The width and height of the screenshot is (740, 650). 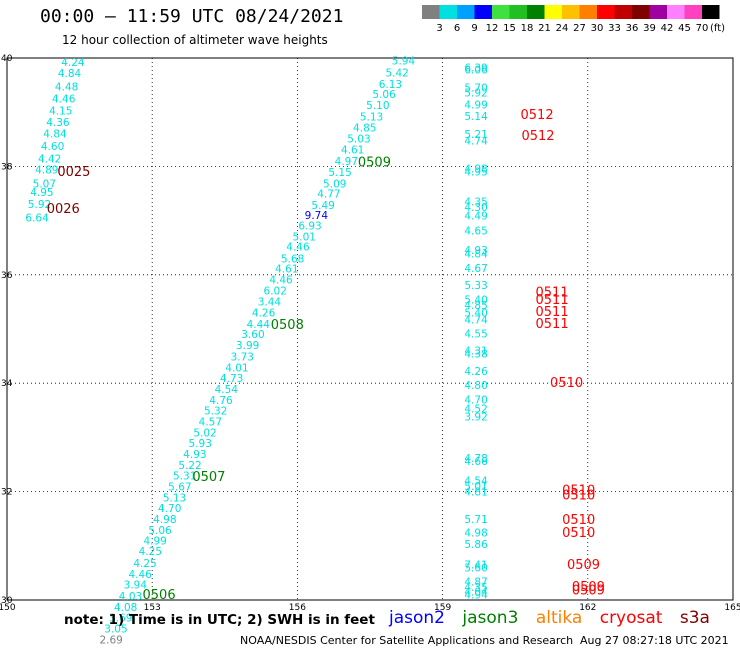 What do you see at coordinates (66, 88) in the screenshot?
I see `wave-height-value: 4.48` at bounding box center [66, 88].